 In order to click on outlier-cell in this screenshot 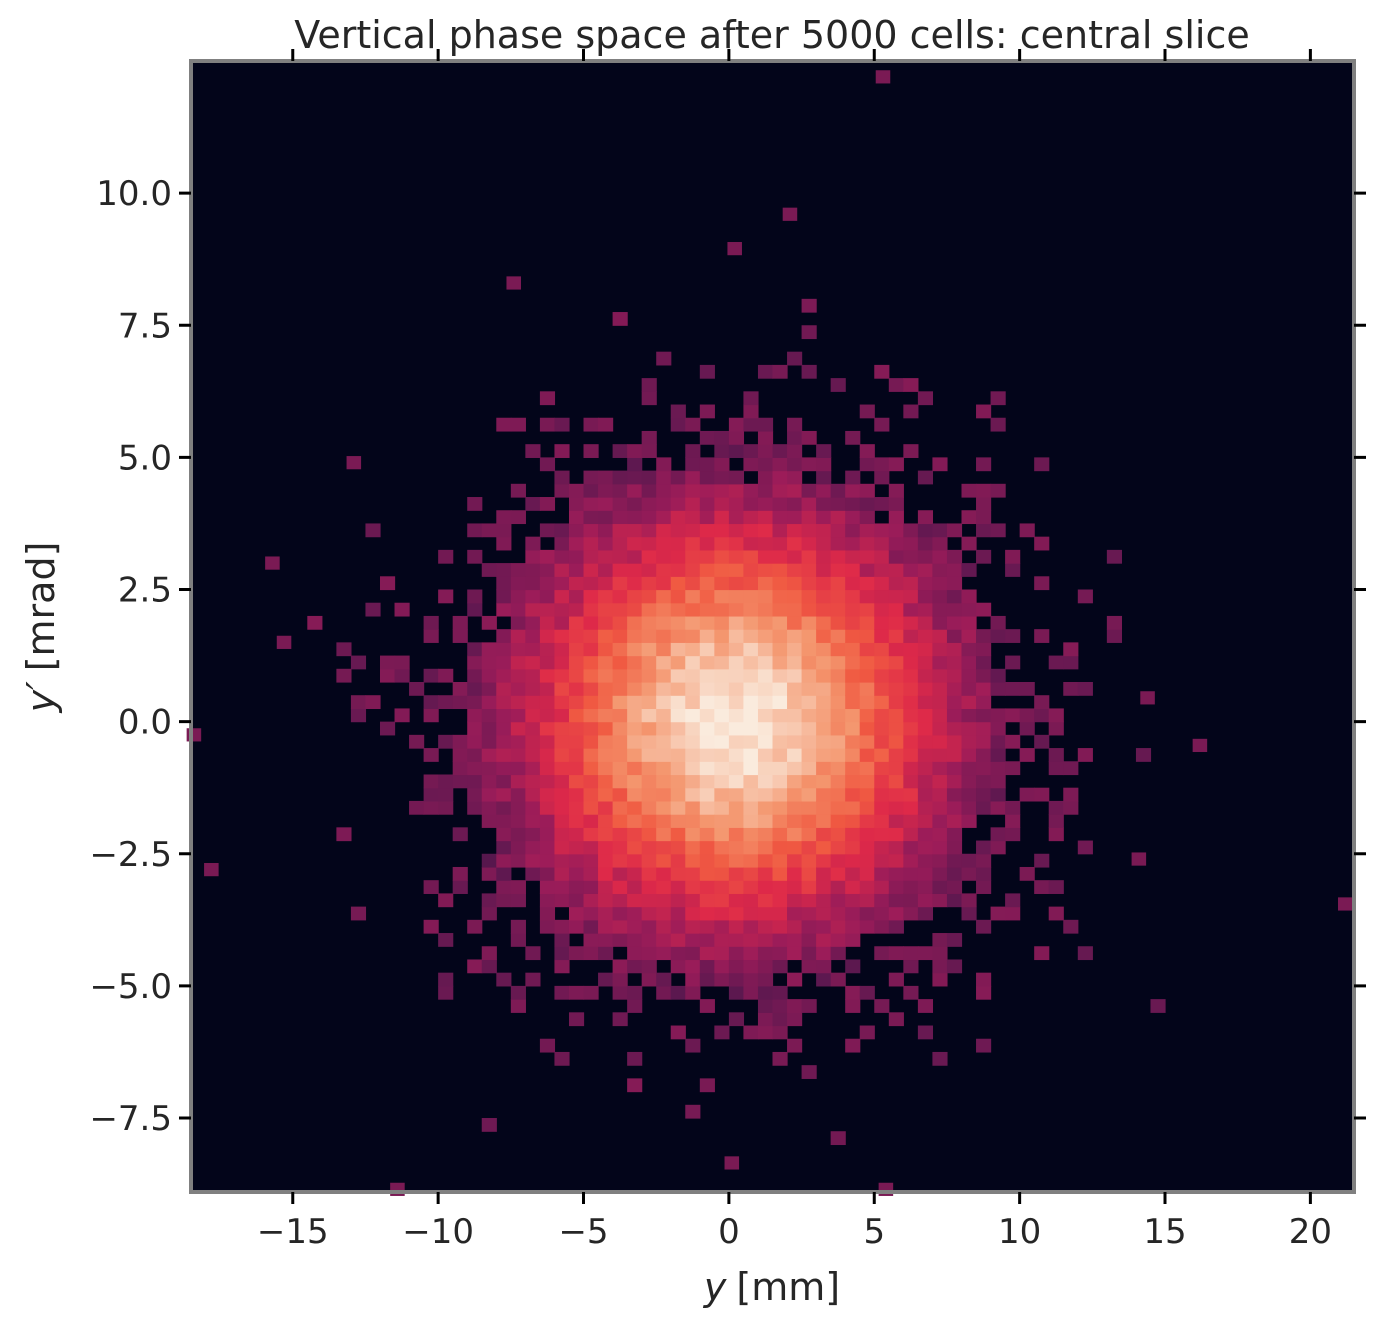, I will do `click(1147, 698)`.